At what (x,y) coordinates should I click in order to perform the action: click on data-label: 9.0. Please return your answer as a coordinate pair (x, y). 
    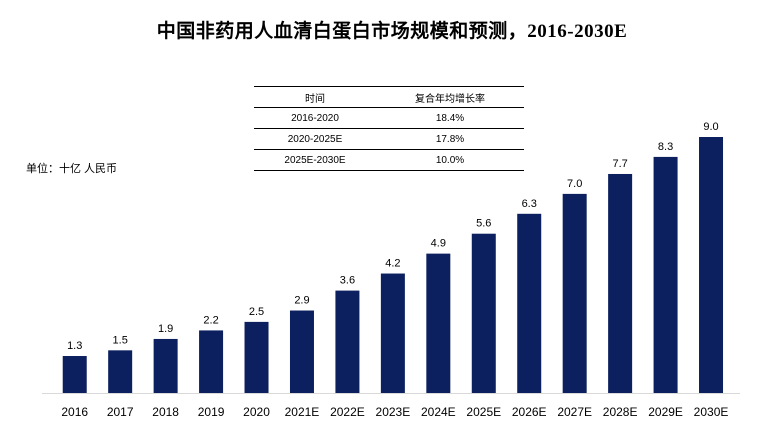
    Looking at the image, I should click on (710, 127).